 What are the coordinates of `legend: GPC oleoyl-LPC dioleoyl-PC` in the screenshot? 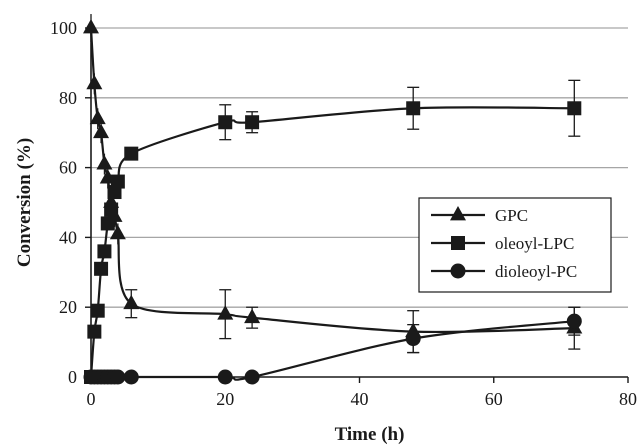 It's located at (515, 245).